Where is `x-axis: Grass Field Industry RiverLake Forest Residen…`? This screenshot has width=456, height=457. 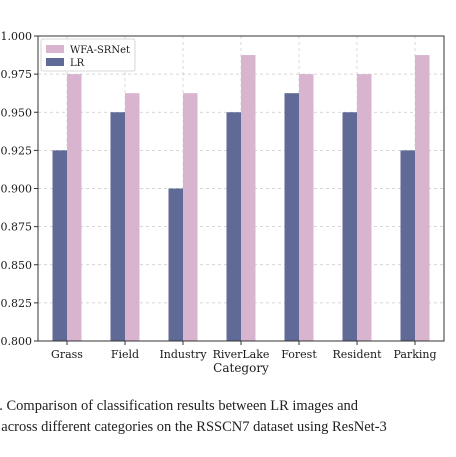 x-axis: Grass Field Industry RiverLake Forest Residen… is located at coordinates (244, 351).